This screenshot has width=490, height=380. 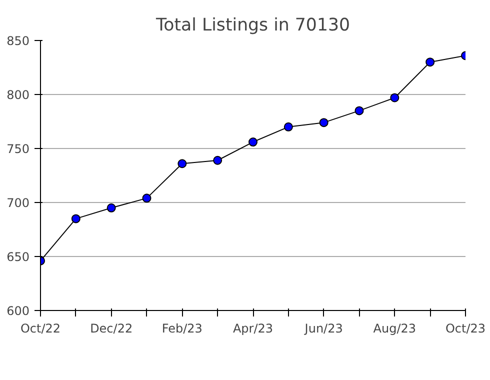 What do you see at coordinates (111, 329) in the screenshot?
I see `x-tick-label: Dec/22` at bounding box center [111, 329].